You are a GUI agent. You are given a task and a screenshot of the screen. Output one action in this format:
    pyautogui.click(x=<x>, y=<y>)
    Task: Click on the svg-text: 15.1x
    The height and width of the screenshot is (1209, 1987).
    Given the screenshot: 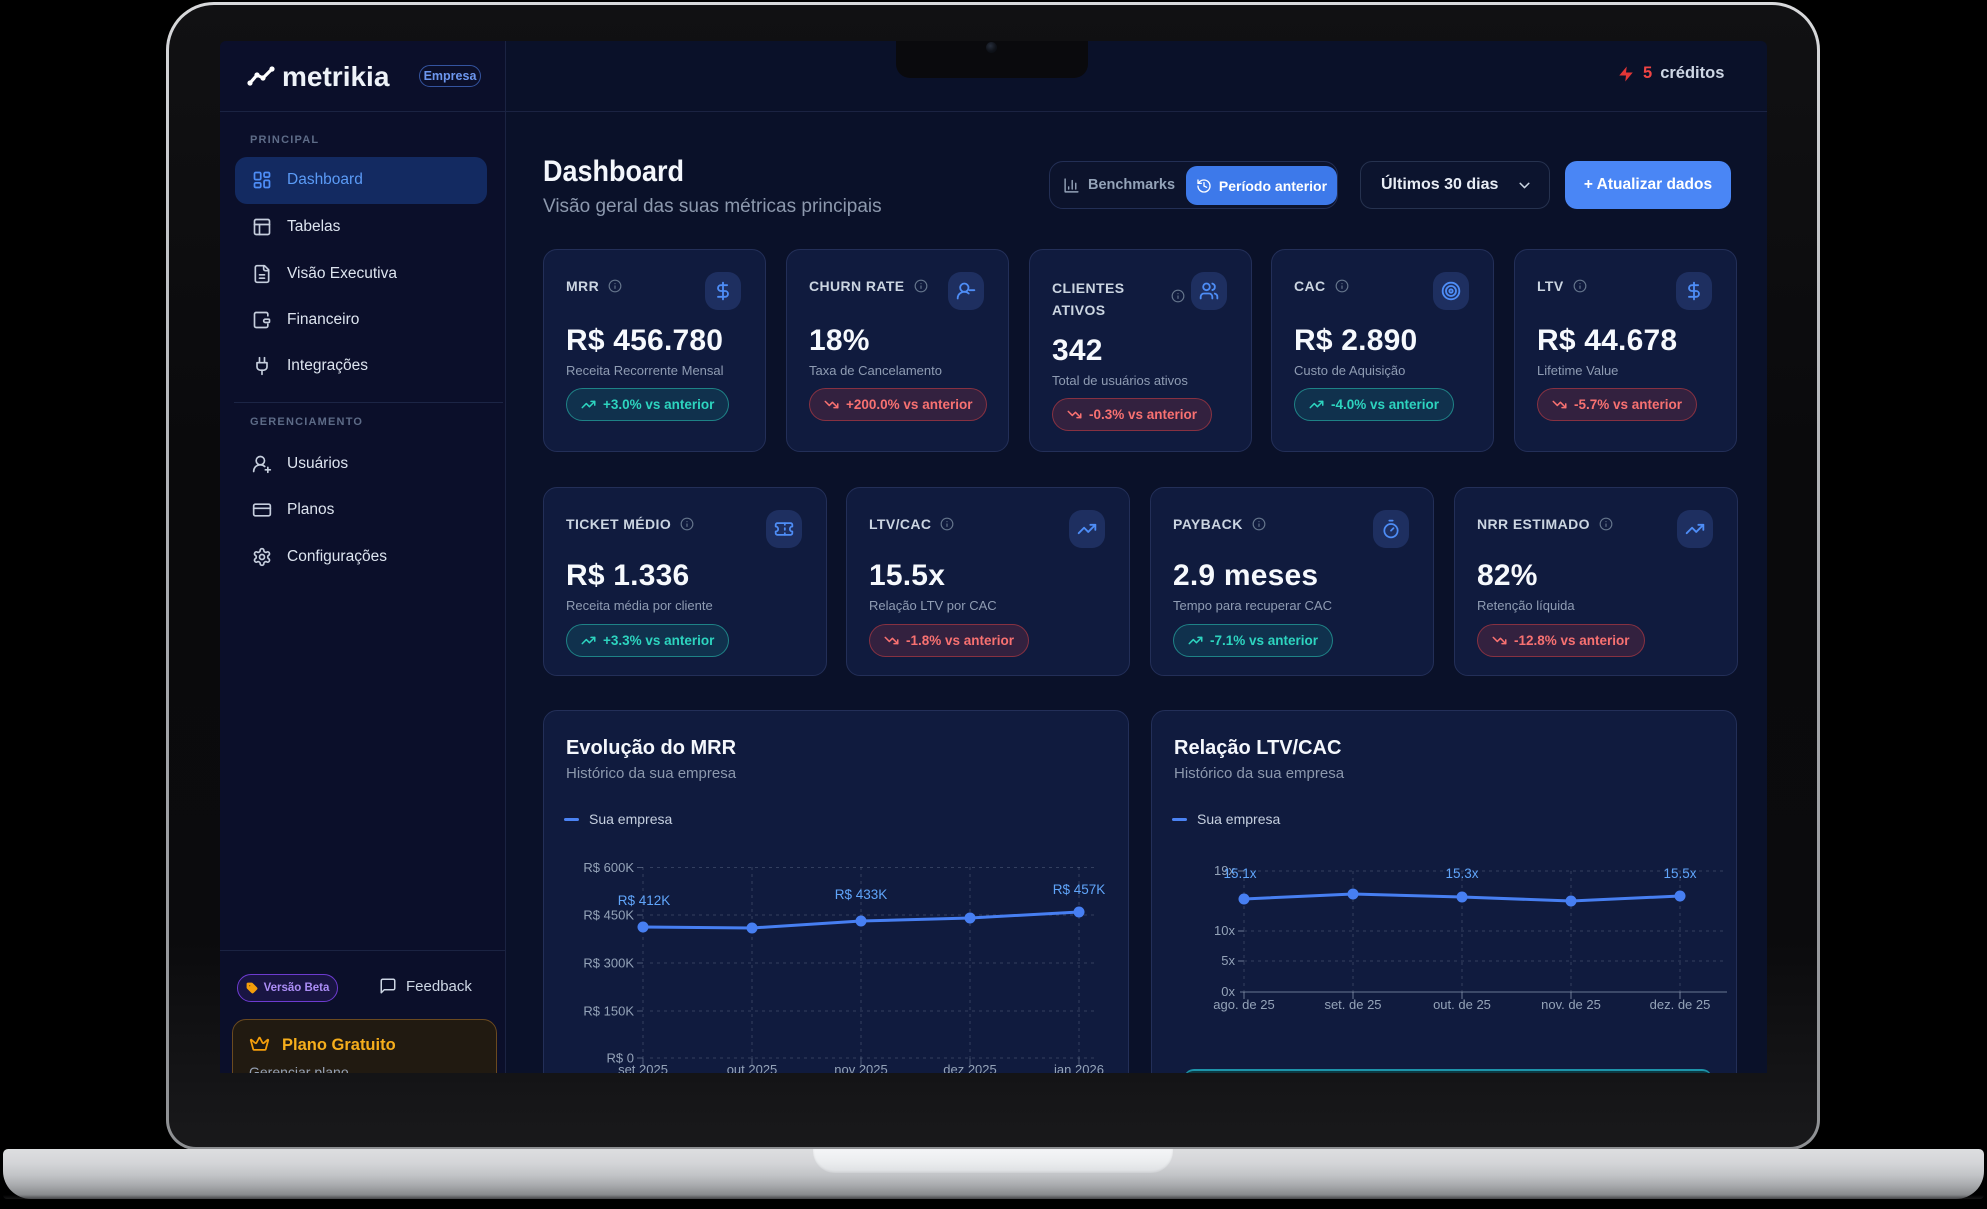 What is the action you would take?
    pyautogui.click(x=1239, y=873)
    